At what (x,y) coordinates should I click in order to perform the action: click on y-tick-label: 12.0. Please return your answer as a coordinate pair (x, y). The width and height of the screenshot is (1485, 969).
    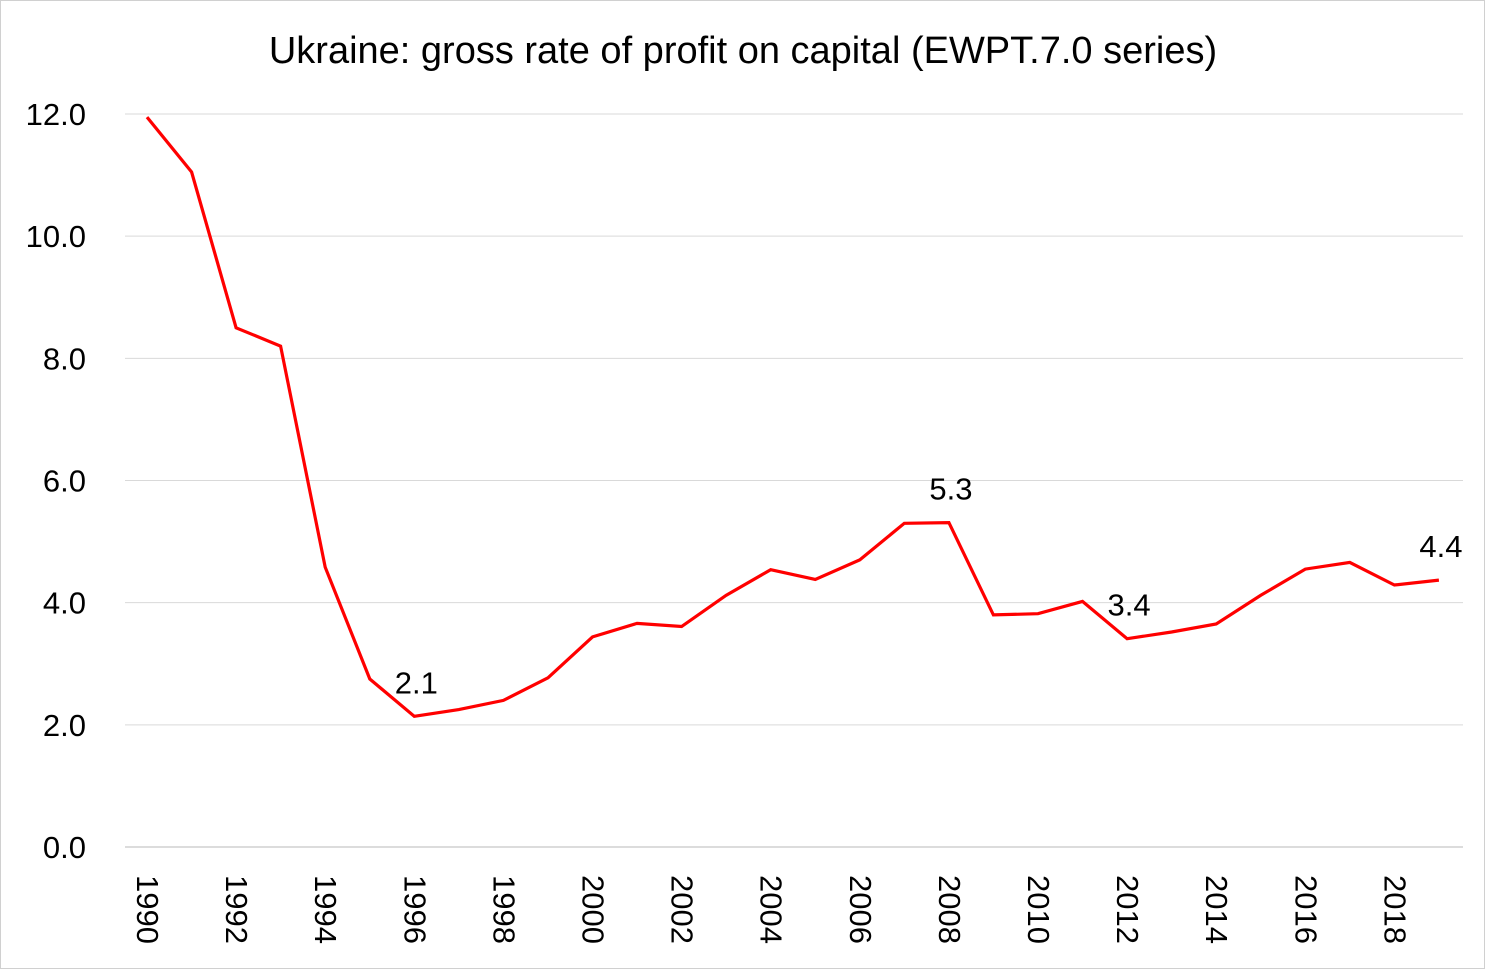
    Looking at the image, I should click on (56, 114).